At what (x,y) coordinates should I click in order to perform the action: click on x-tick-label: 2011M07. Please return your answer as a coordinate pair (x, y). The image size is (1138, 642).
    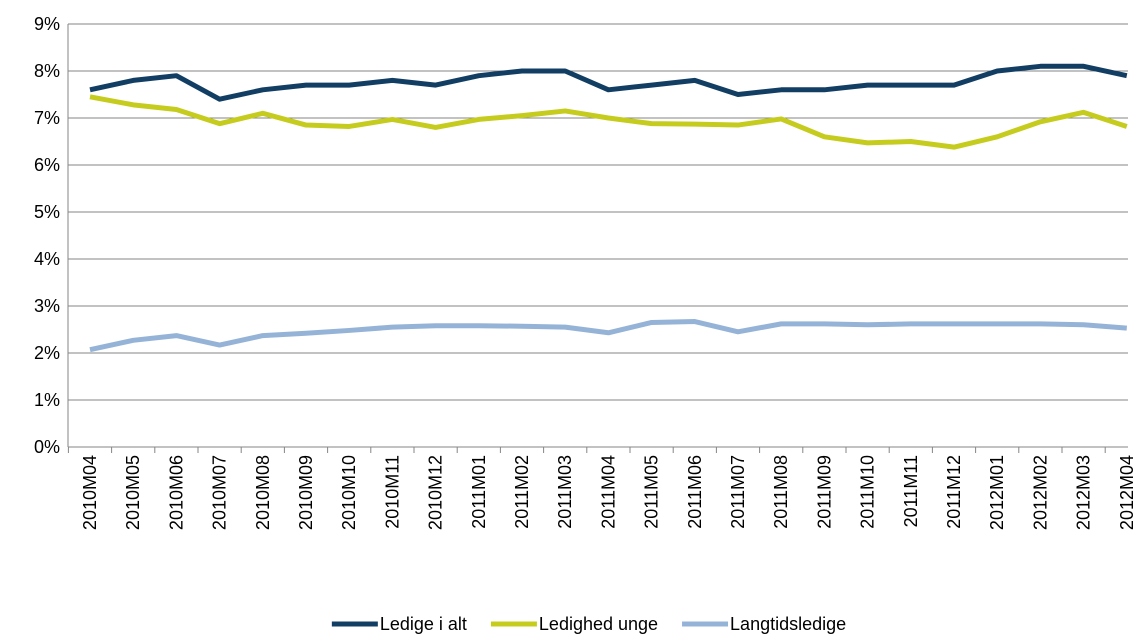
    Looking at the image, I should click on (738, 492).